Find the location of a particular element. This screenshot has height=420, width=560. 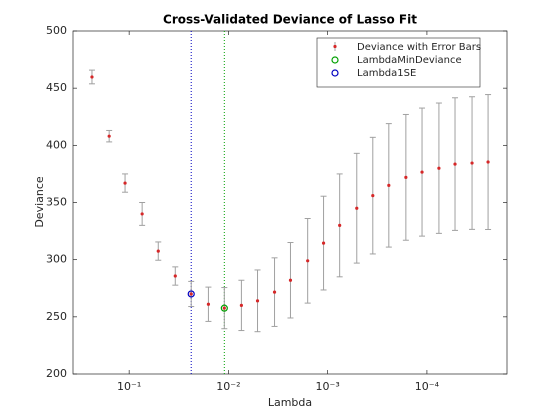

legend-box is located at coordinates (398, 62).